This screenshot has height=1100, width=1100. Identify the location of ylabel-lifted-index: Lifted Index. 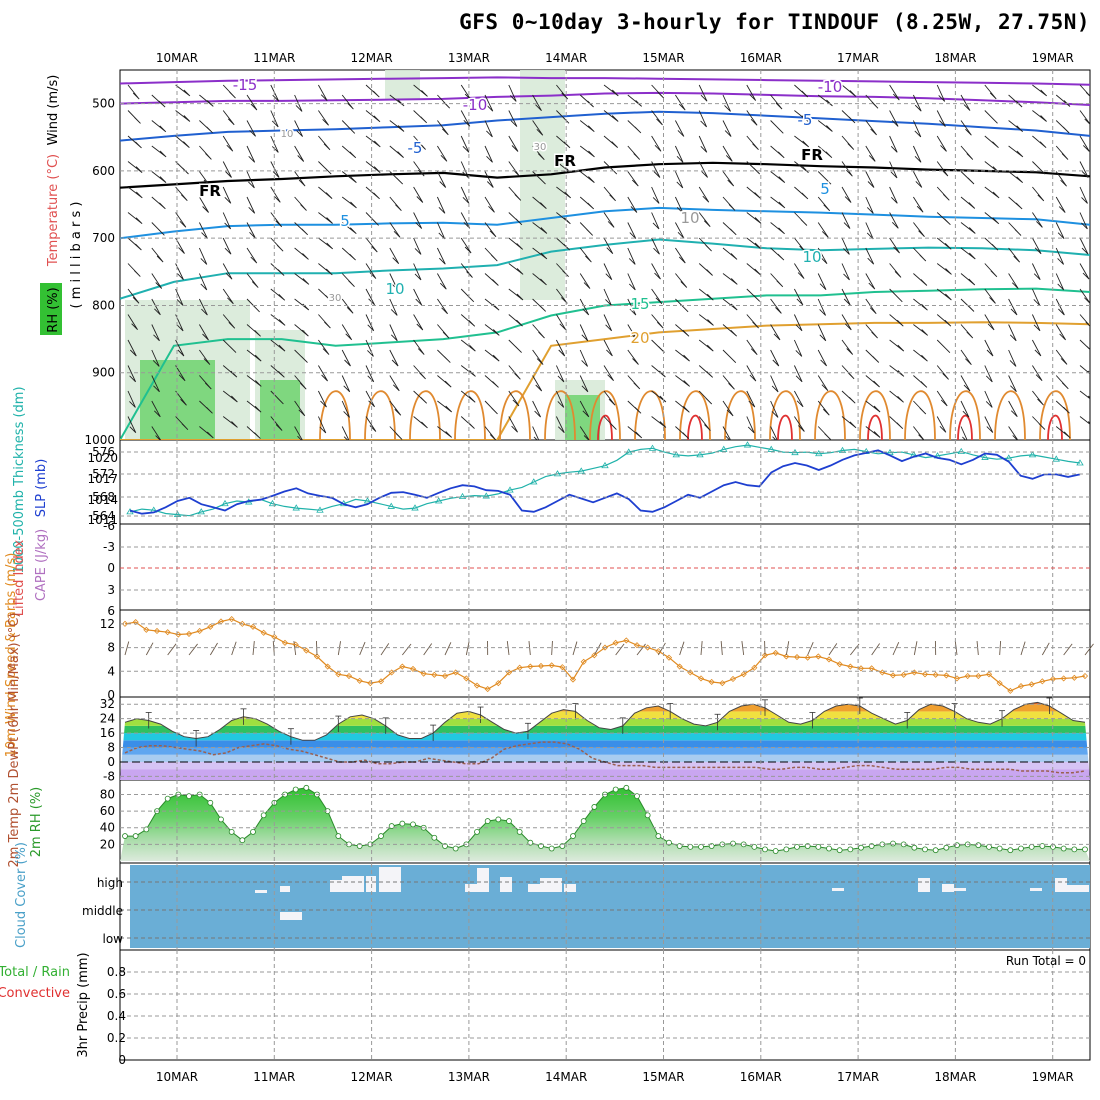
(19, 577).